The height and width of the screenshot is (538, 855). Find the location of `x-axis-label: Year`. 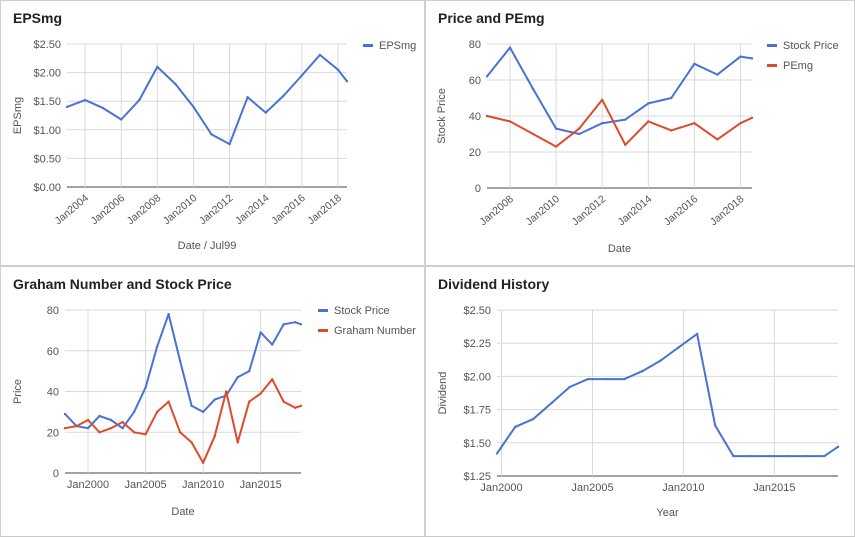

x-axis-label: Year is located at coordinates (667, 513).